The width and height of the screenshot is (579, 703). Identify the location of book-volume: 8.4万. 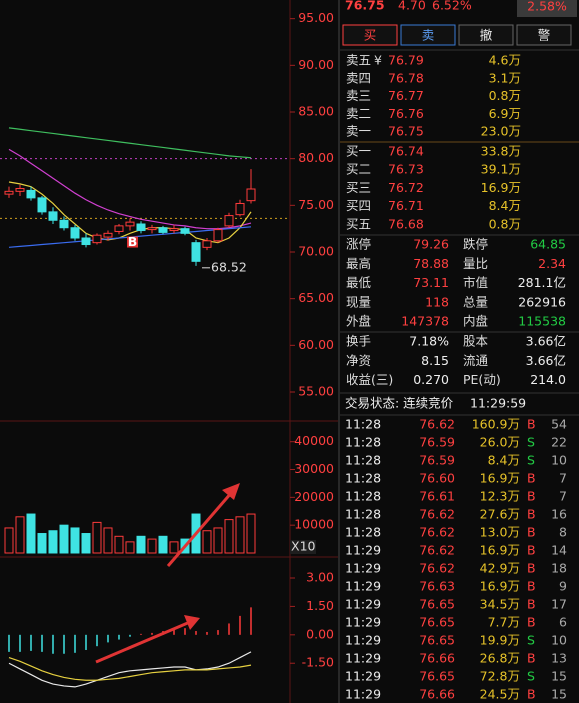
(505, 205).